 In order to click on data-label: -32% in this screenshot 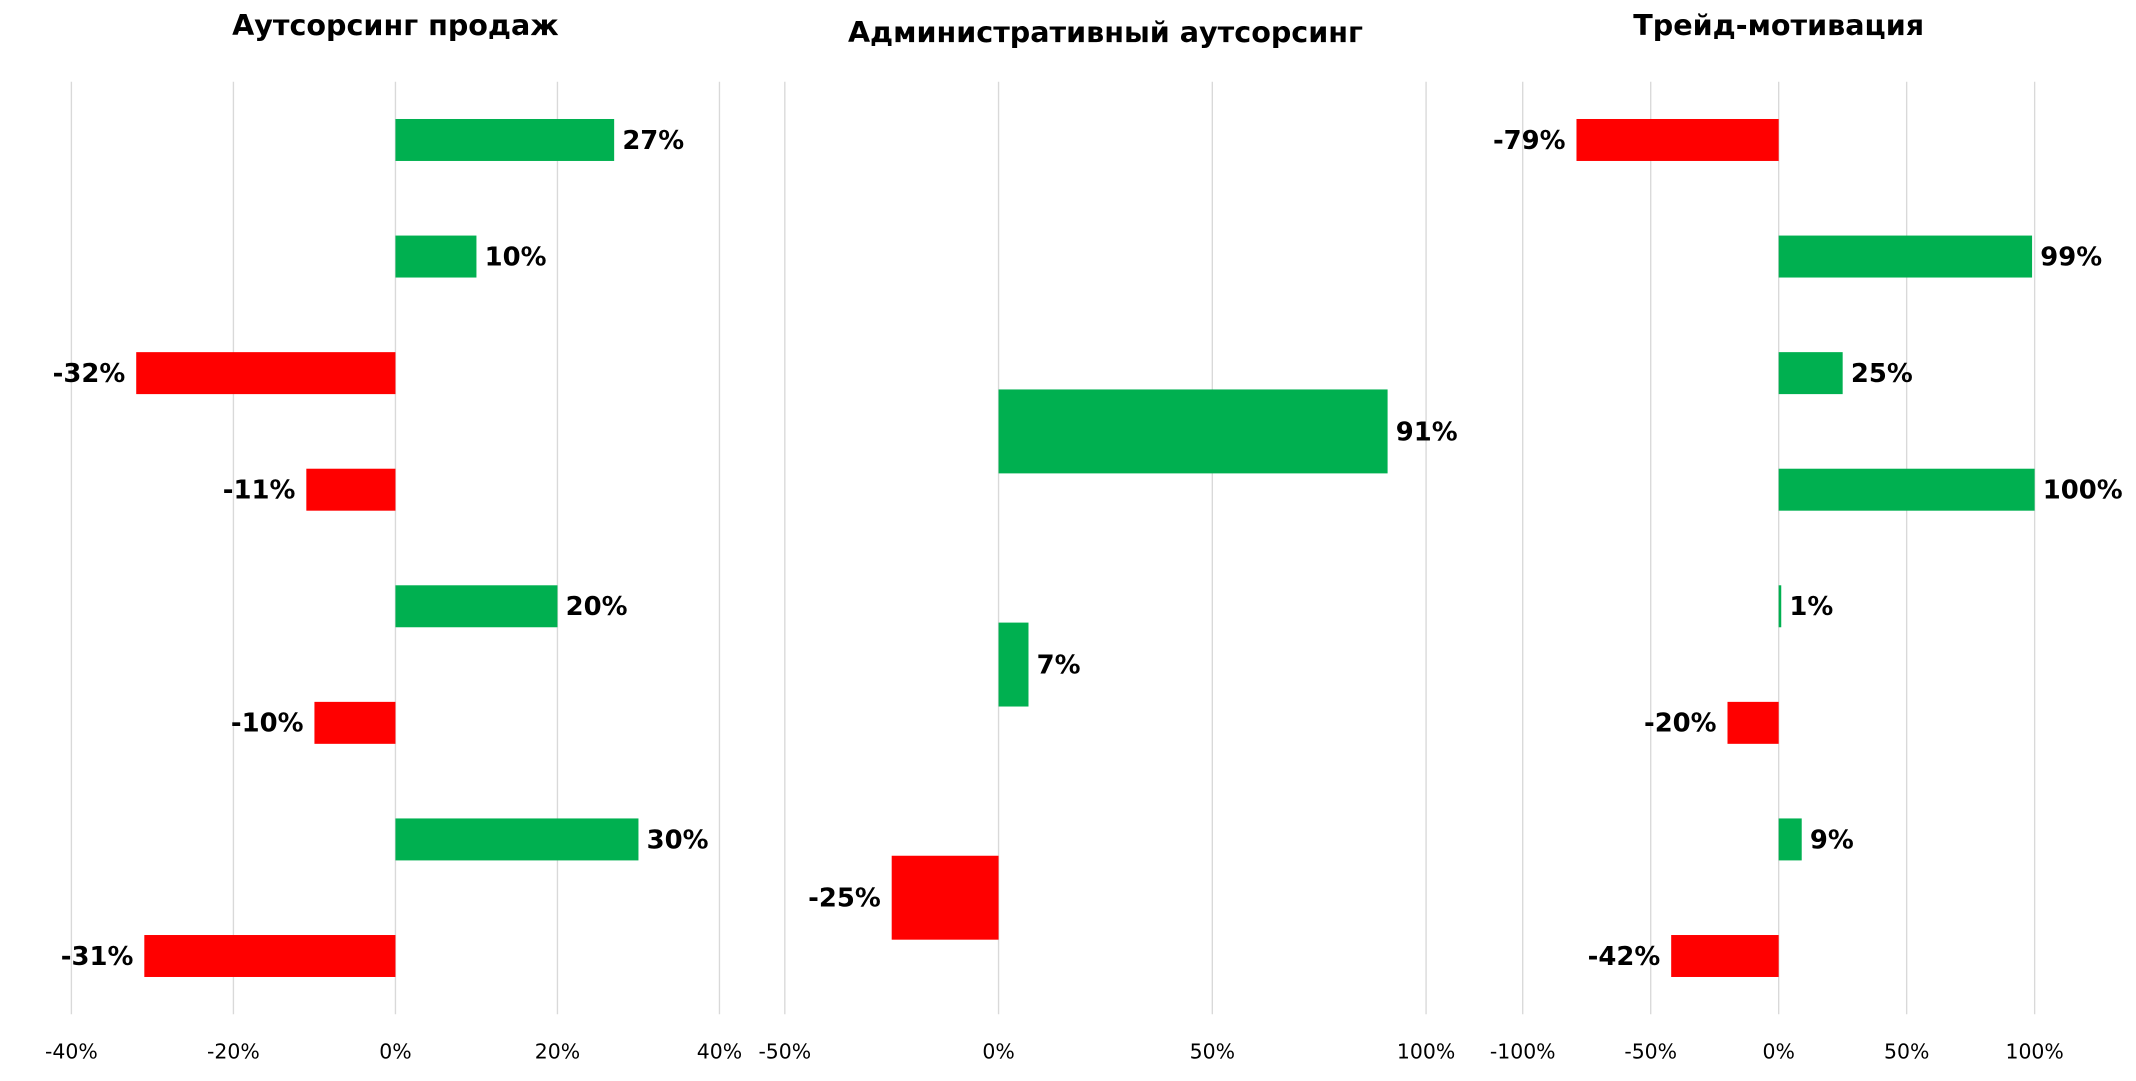, I will do `click(89, 374)`.